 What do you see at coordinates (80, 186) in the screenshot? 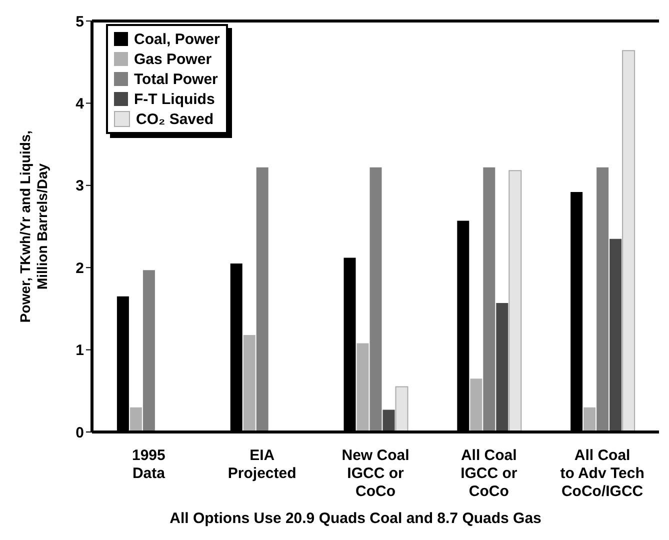
I see `y-tick-label: 3` at bounding box center [80, 186].